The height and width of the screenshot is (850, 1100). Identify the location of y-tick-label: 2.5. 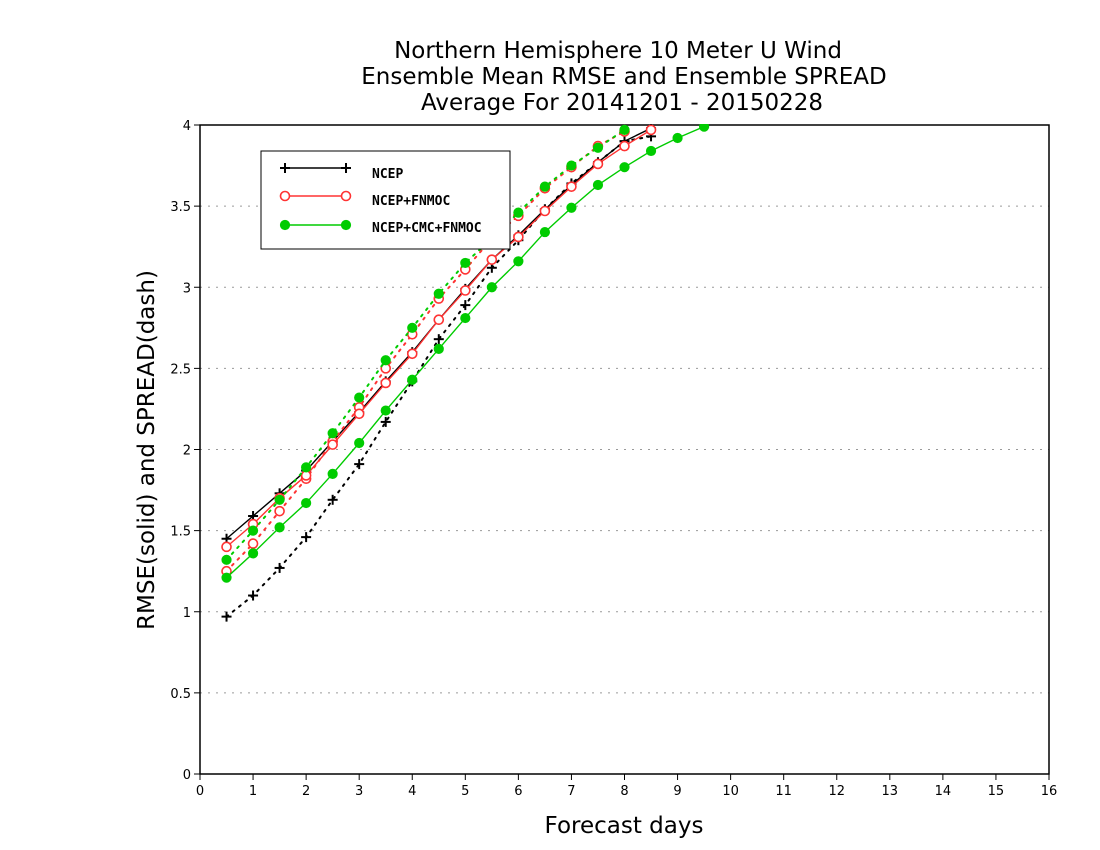
(180, 369).